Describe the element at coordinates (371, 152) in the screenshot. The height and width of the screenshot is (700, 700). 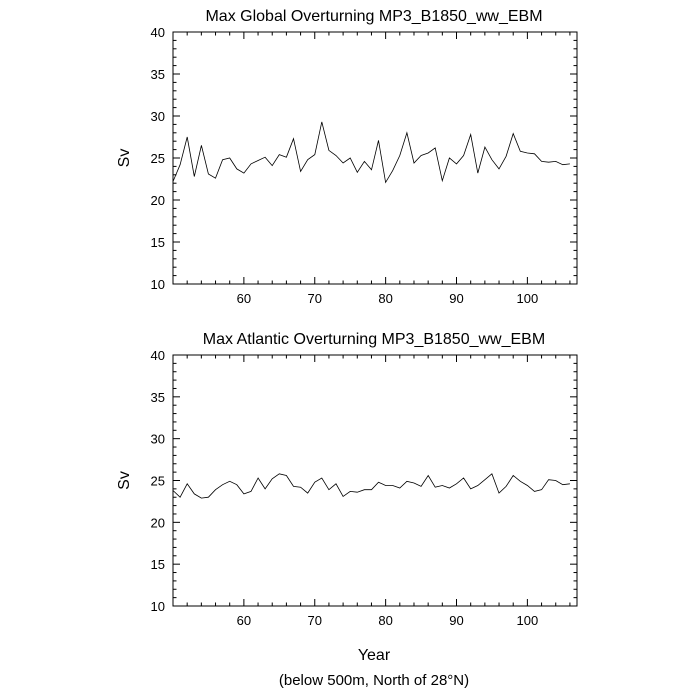
I see `top-series-line` at that location.